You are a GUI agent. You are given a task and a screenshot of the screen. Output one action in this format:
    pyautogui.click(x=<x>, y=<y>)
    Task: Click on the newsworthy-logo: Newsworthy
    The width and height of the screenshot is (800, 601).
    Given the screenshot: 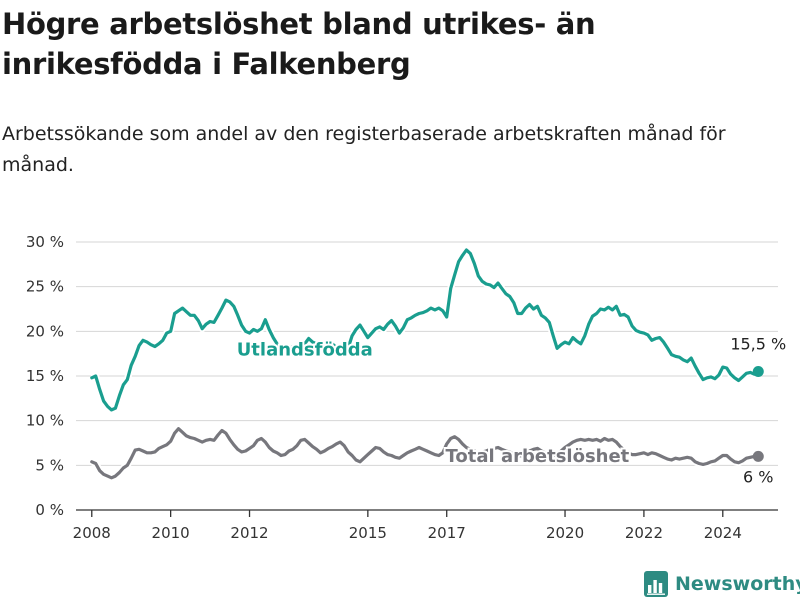 What is the action you would take?
    pyautogui.click(x=722, y=584)
    